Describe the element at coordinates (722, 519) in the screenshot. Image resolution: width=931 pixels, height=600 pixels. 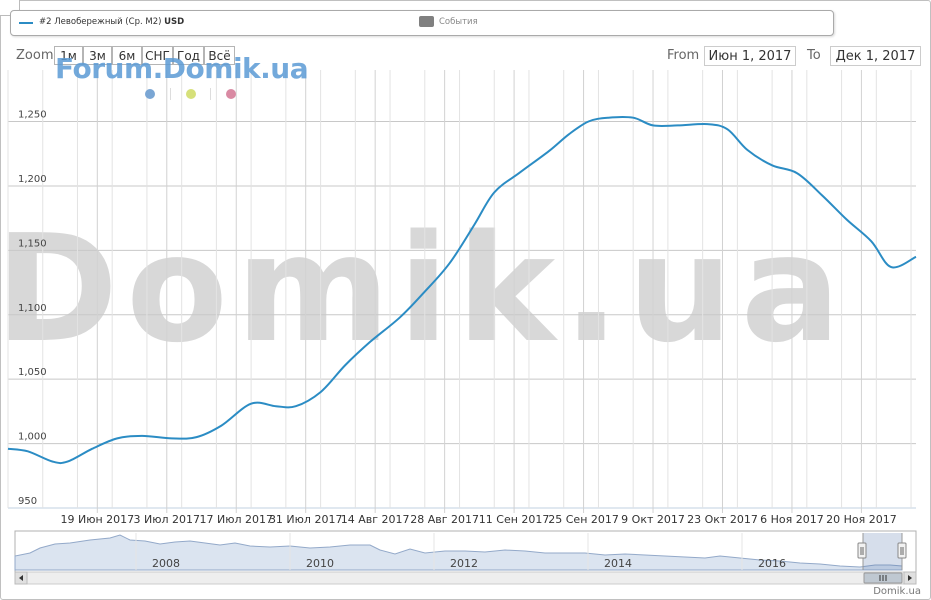
I see `x-tick-label: 23 Окт 2017` at that location.